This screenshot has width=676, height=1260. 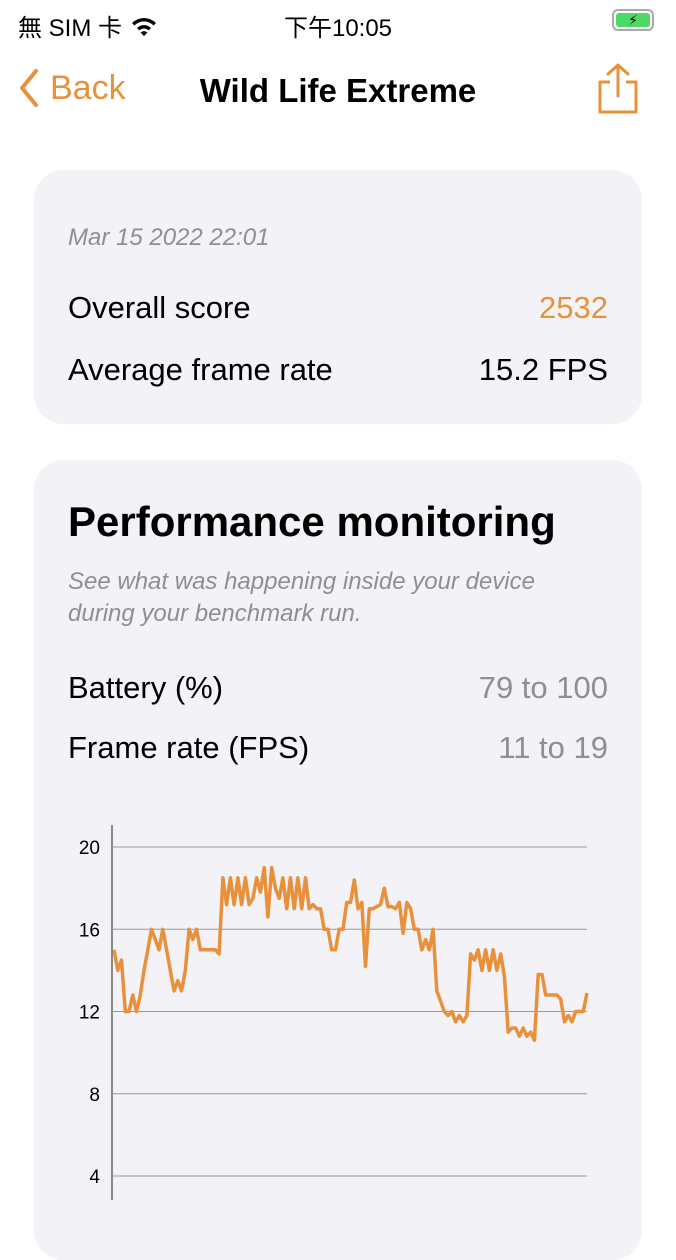 What do you see at coordinates (573, 307) in the screenshot?
I see `overall-score-value: 2532` at bounding box center [573, 307].